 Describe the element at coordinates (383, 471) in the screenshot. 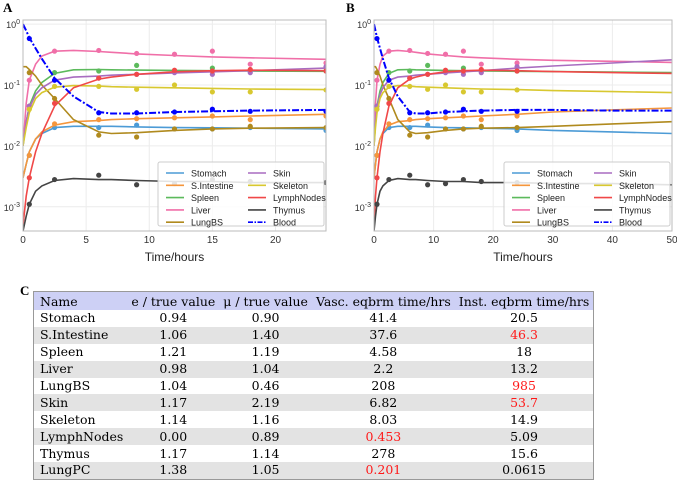

I see `table-cell: 0.201` at that location.